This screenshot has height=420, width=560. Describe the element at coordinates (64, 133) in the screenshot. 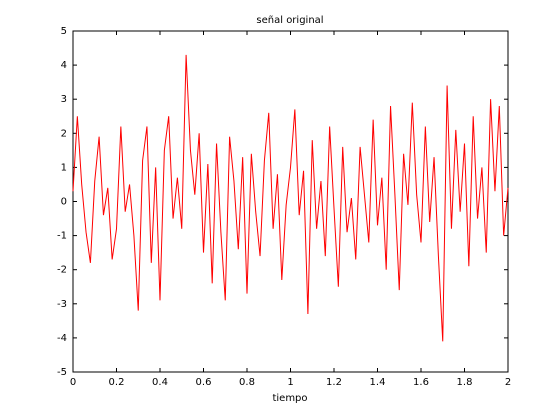

I see `y-tick-label: 2` at that location.